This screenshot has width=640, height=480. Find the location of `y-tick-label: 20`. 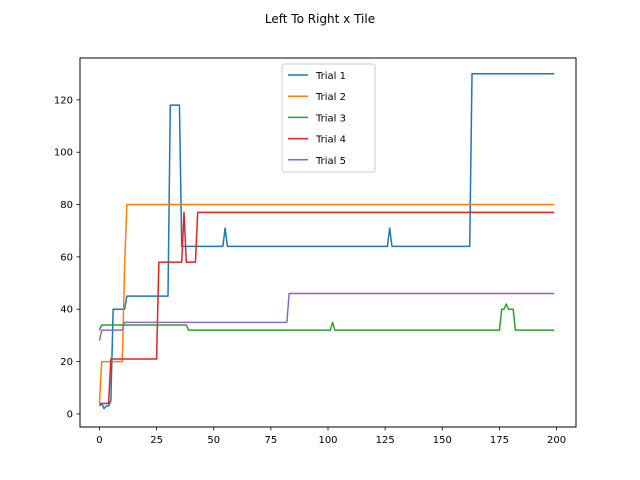

y-tick-label: 20 is located at coordinates (66, 362).